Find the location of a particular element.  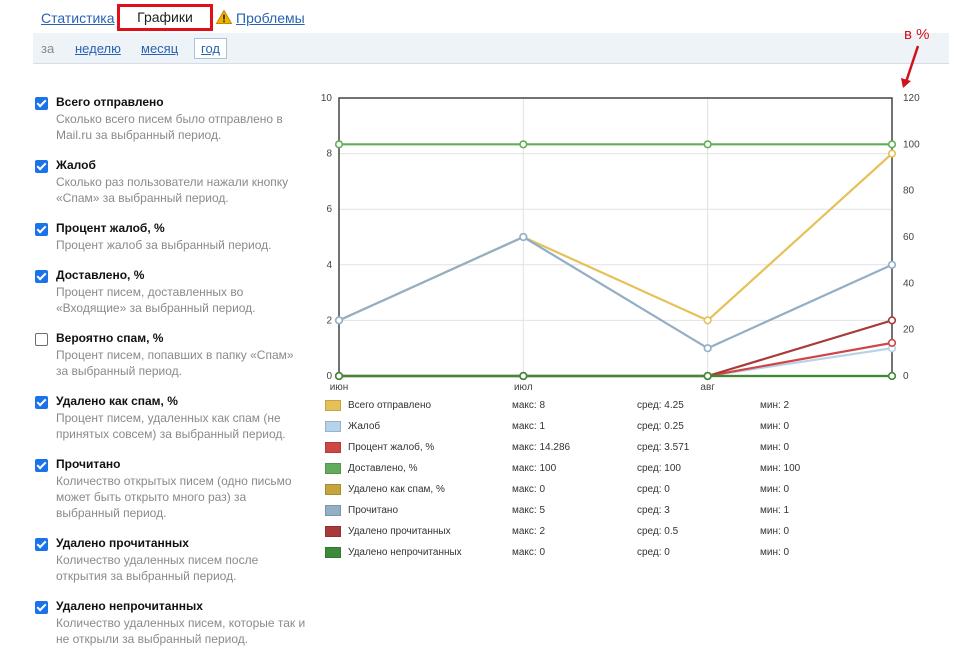

tab-problems: Проблемы is located at coordinates (270, 18).